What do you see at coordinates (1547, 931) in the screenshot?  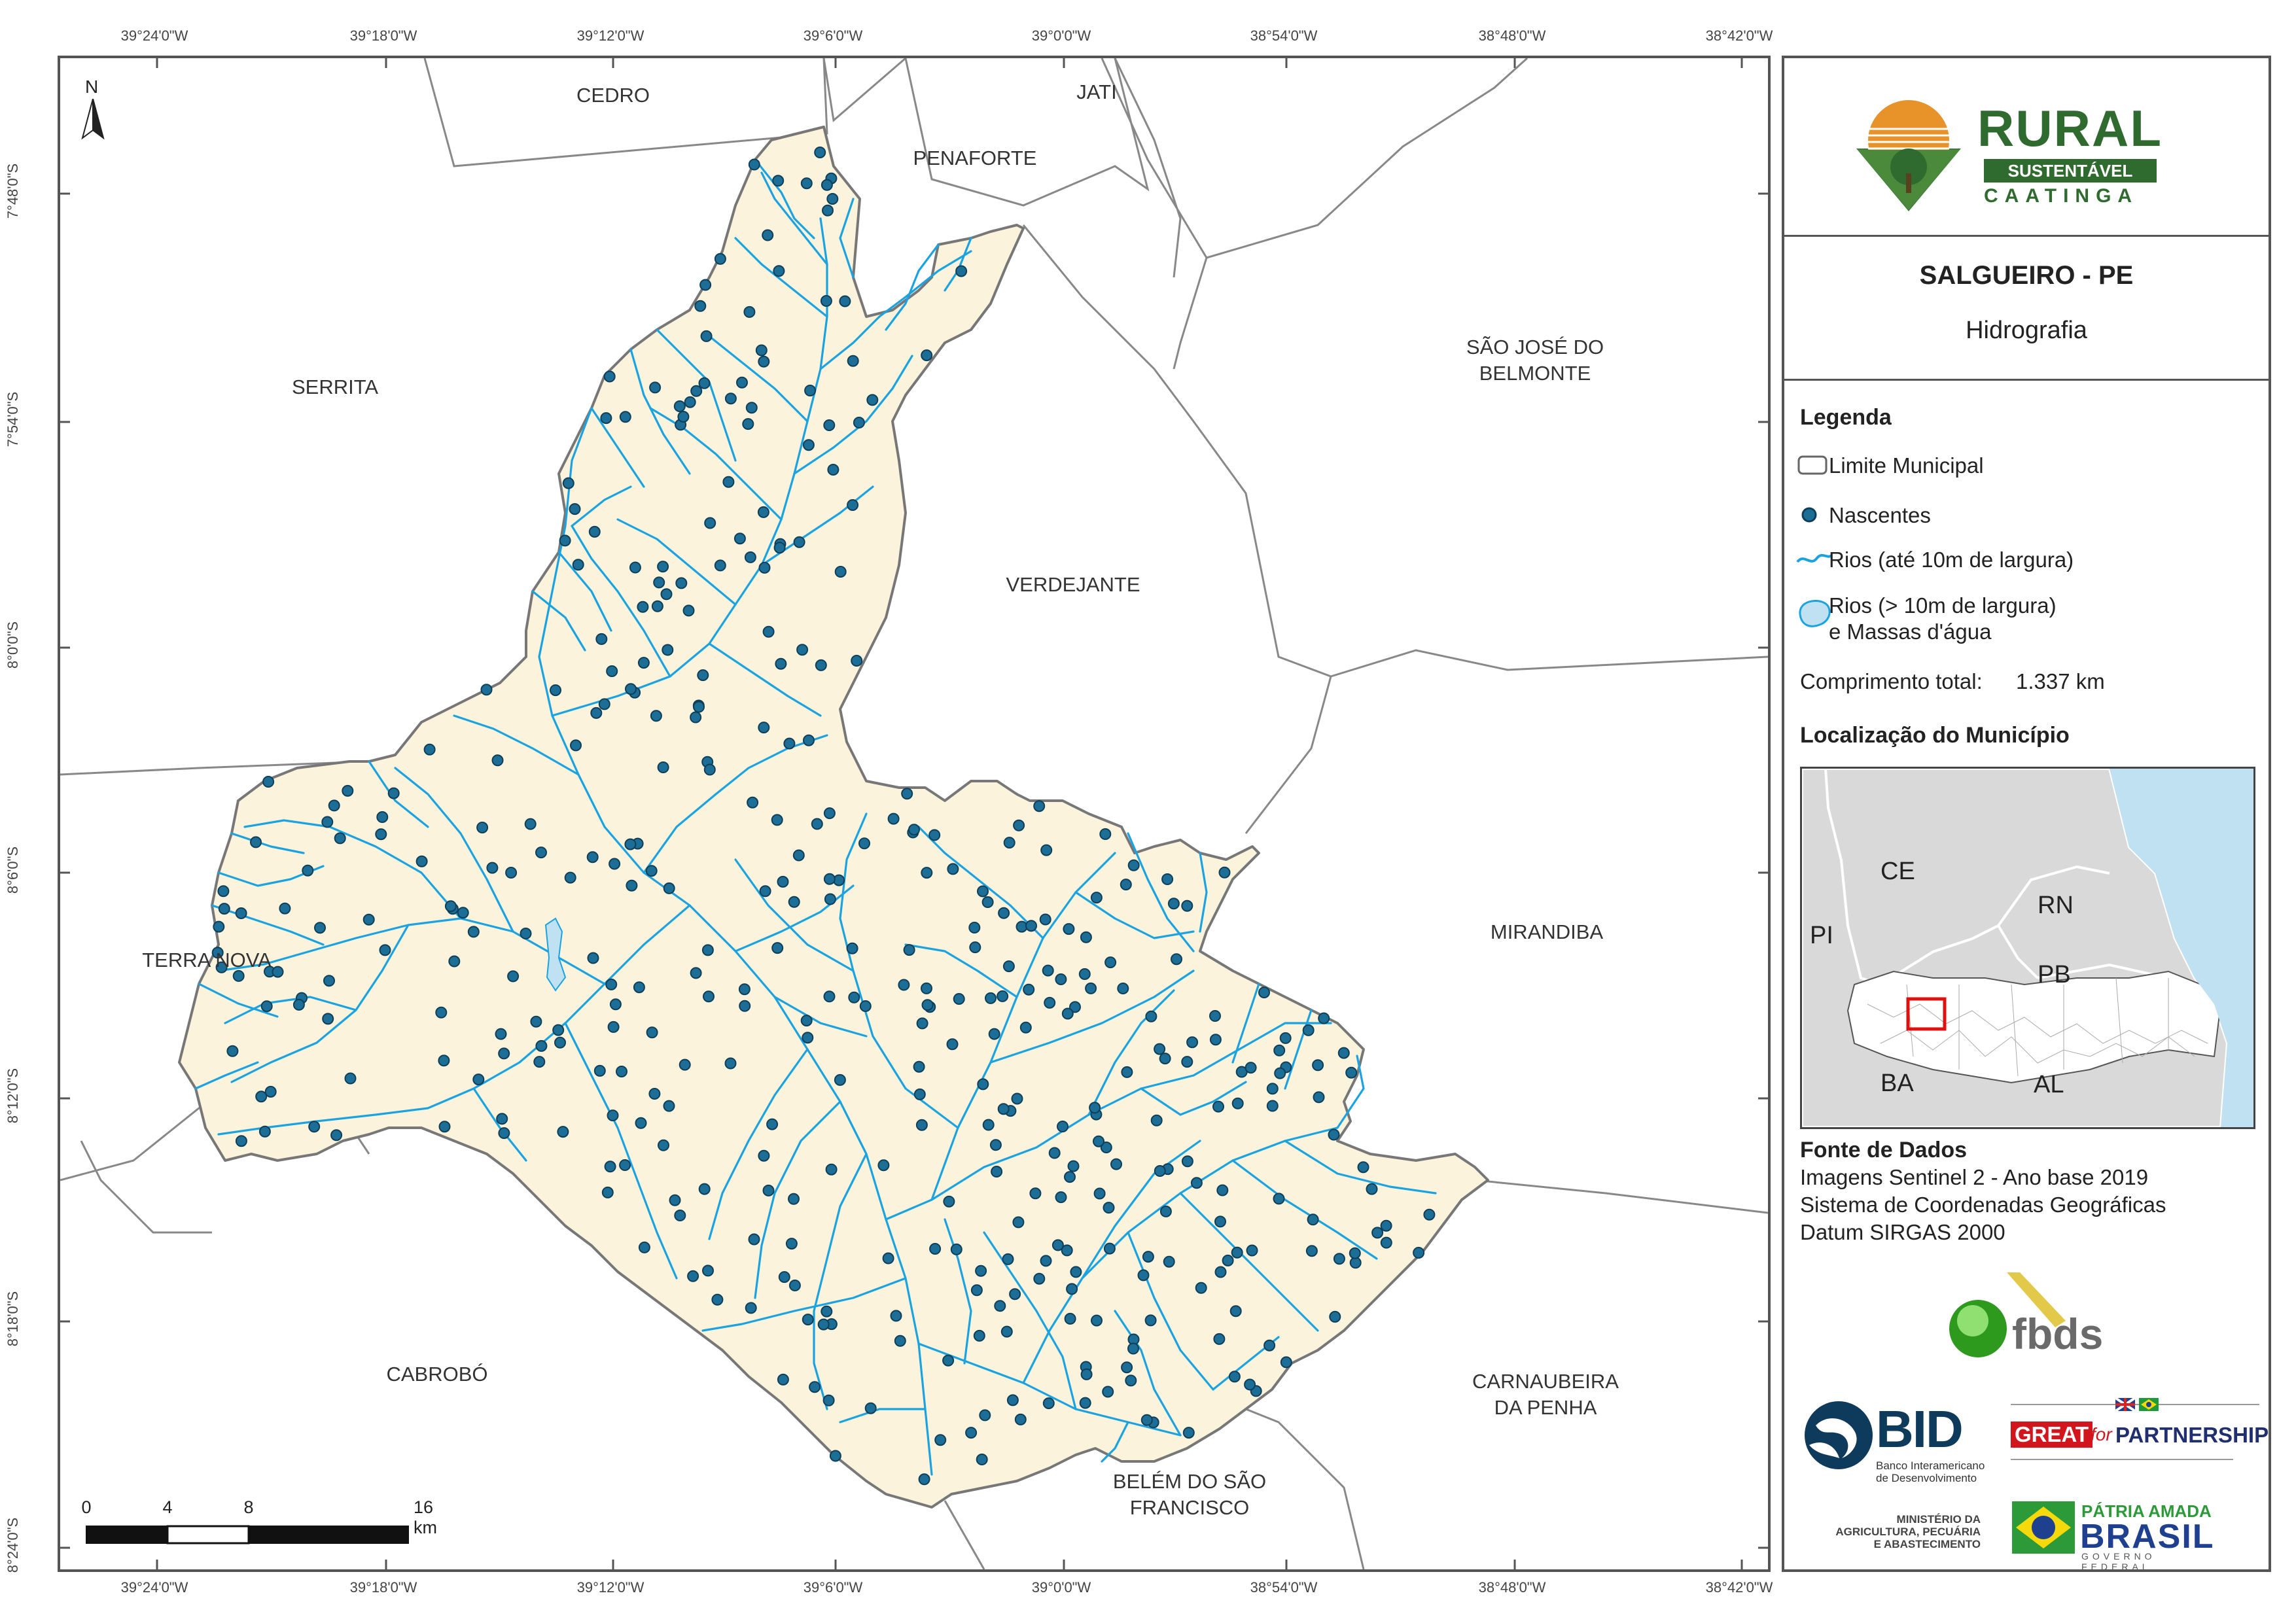 I see `muni-label-mirandiba: MIRANDIBA` at bounding box center [1547, 931].